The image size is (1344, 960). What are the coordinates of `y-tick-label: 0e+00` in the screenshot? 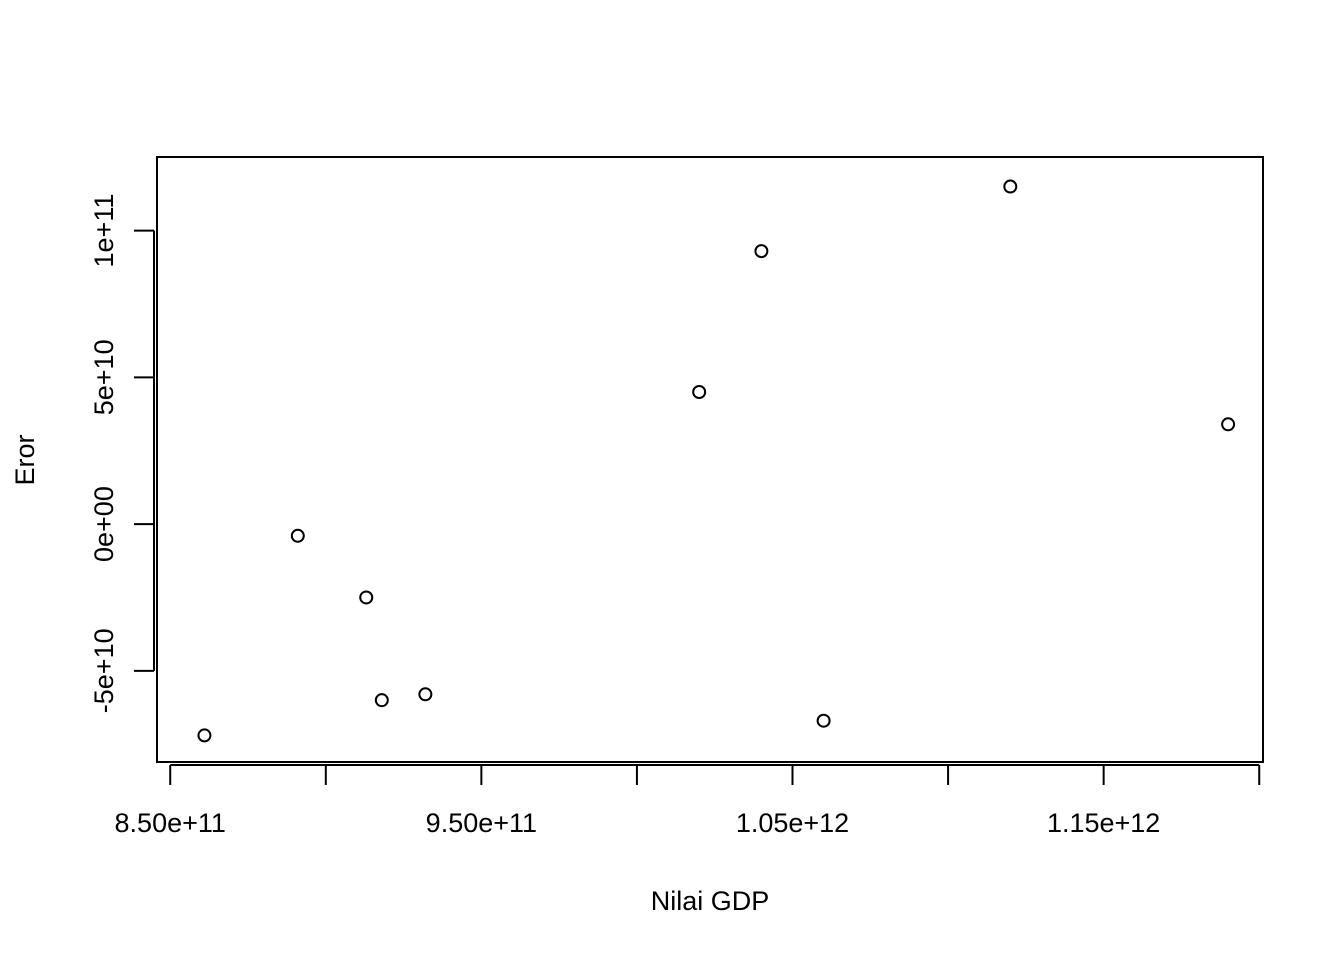 It's located at (104, 524).